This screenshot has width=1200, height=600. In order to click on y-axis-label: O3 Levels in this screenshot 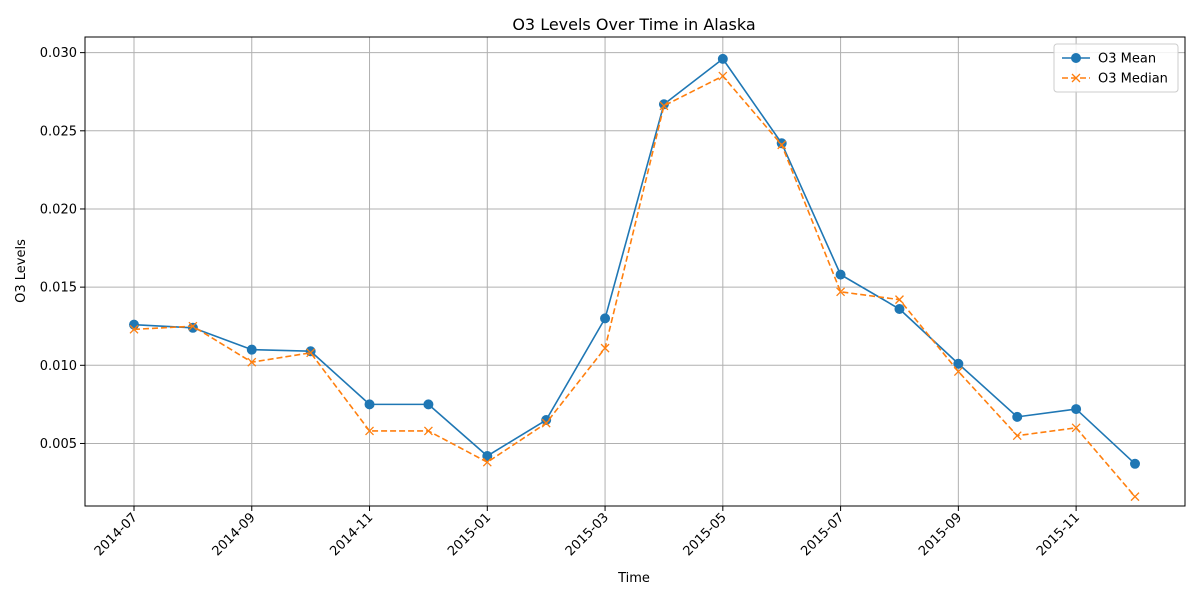, I will do `click(21, 271)`.